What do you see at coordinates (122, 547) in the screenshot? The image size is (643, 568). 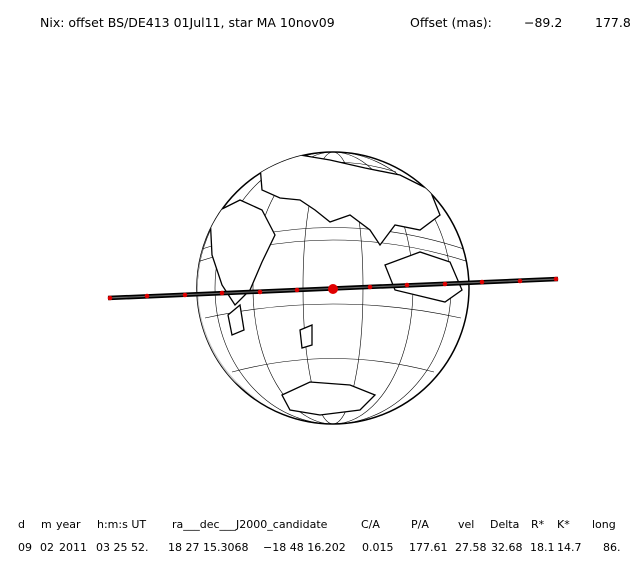 I see `table-cell: 03 25 52.` at bounding box center [122, 547].